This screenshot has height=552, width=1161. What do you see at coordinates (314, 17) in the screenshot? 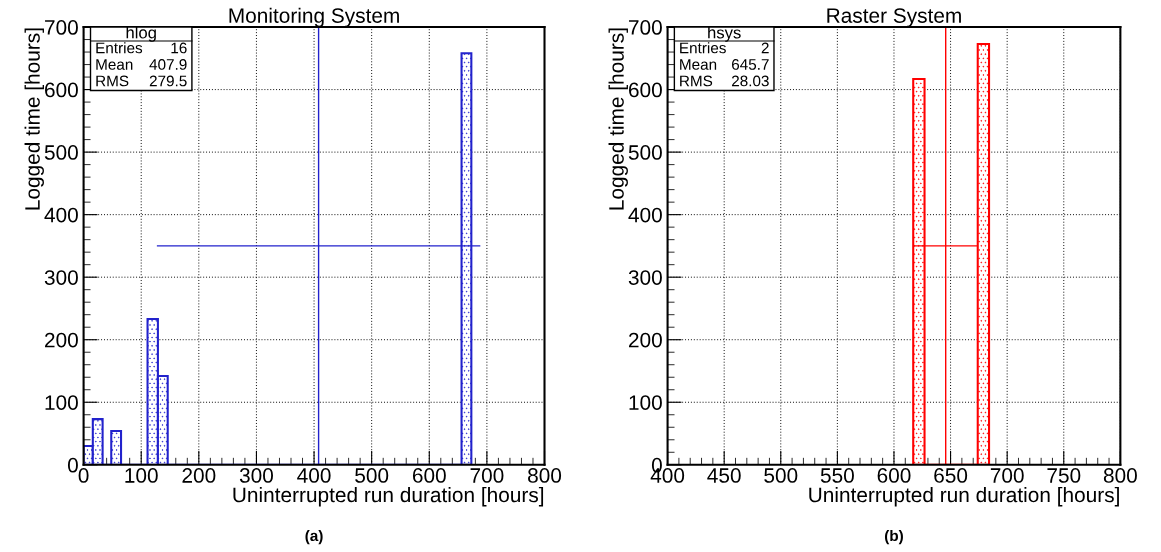
I see `chart-title: Monitoring System` at bounding box center [314, 17].